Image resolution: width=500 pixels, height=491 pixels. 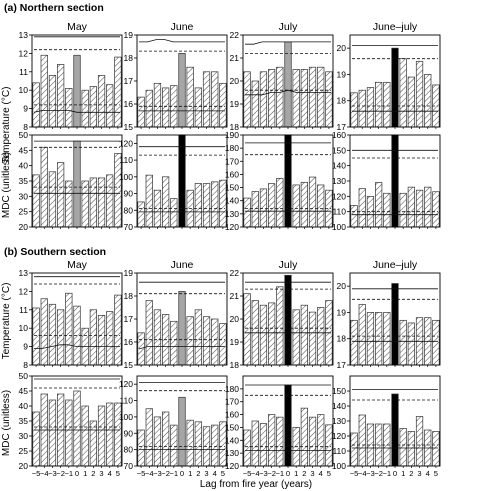 What do you see at coordinates (129, 433) in the screenshot?
I see `y-tick-label: 90` at bounding box center [129, 433].